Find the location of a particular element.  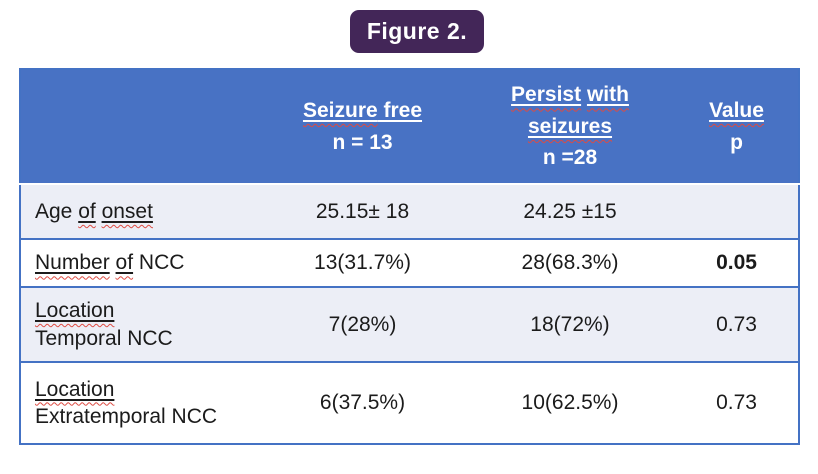

row-label: Location Extratemporal NCC is located at coordinates (126, 402).